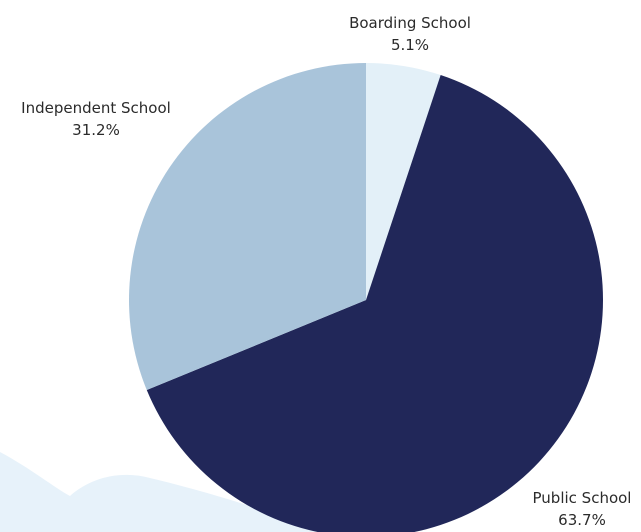  What do you see at coordinates (410, 45) in the screenshot?
I see `slice-label-value: 5.1%` at bounding box center [410, 45].